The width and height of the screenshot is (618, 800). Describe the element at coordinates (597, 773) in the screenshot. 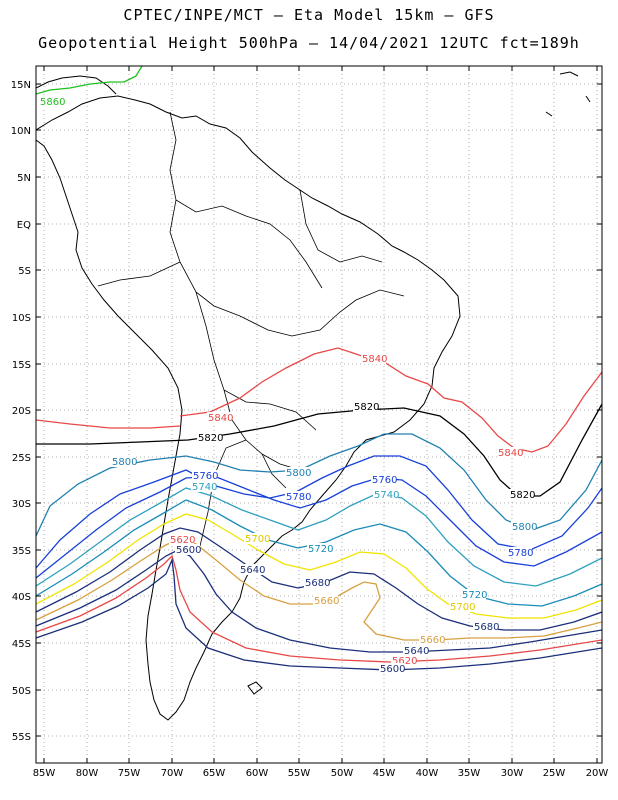

I see `lon-label: 20W` at that location.